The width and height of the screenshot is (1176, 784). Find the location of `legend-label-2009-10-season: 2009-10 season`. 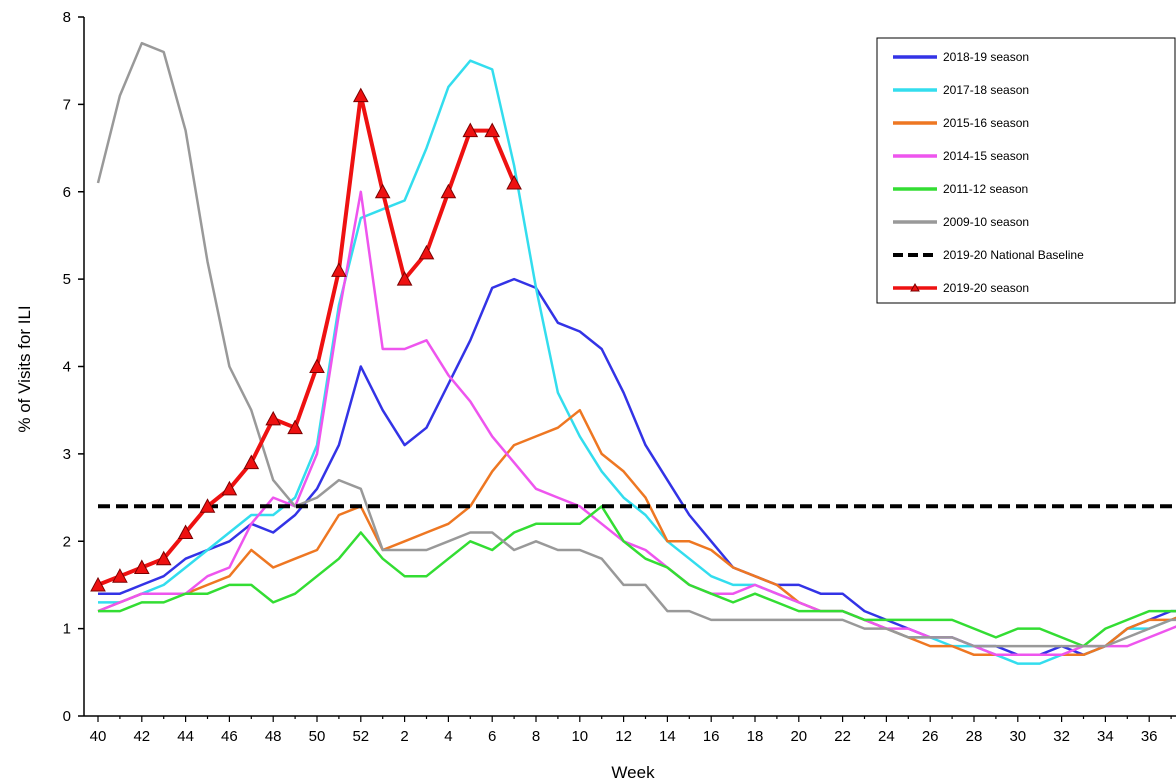

legend-label-2009-10-season: 2009-10 season is located at coordinates (986, 222).